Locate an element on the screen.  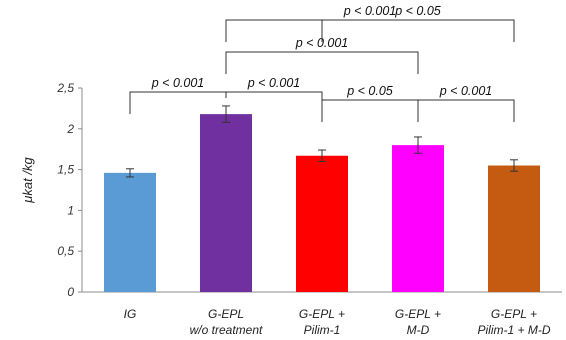
category-label-line: M-D is located at coordinates (418, 330).